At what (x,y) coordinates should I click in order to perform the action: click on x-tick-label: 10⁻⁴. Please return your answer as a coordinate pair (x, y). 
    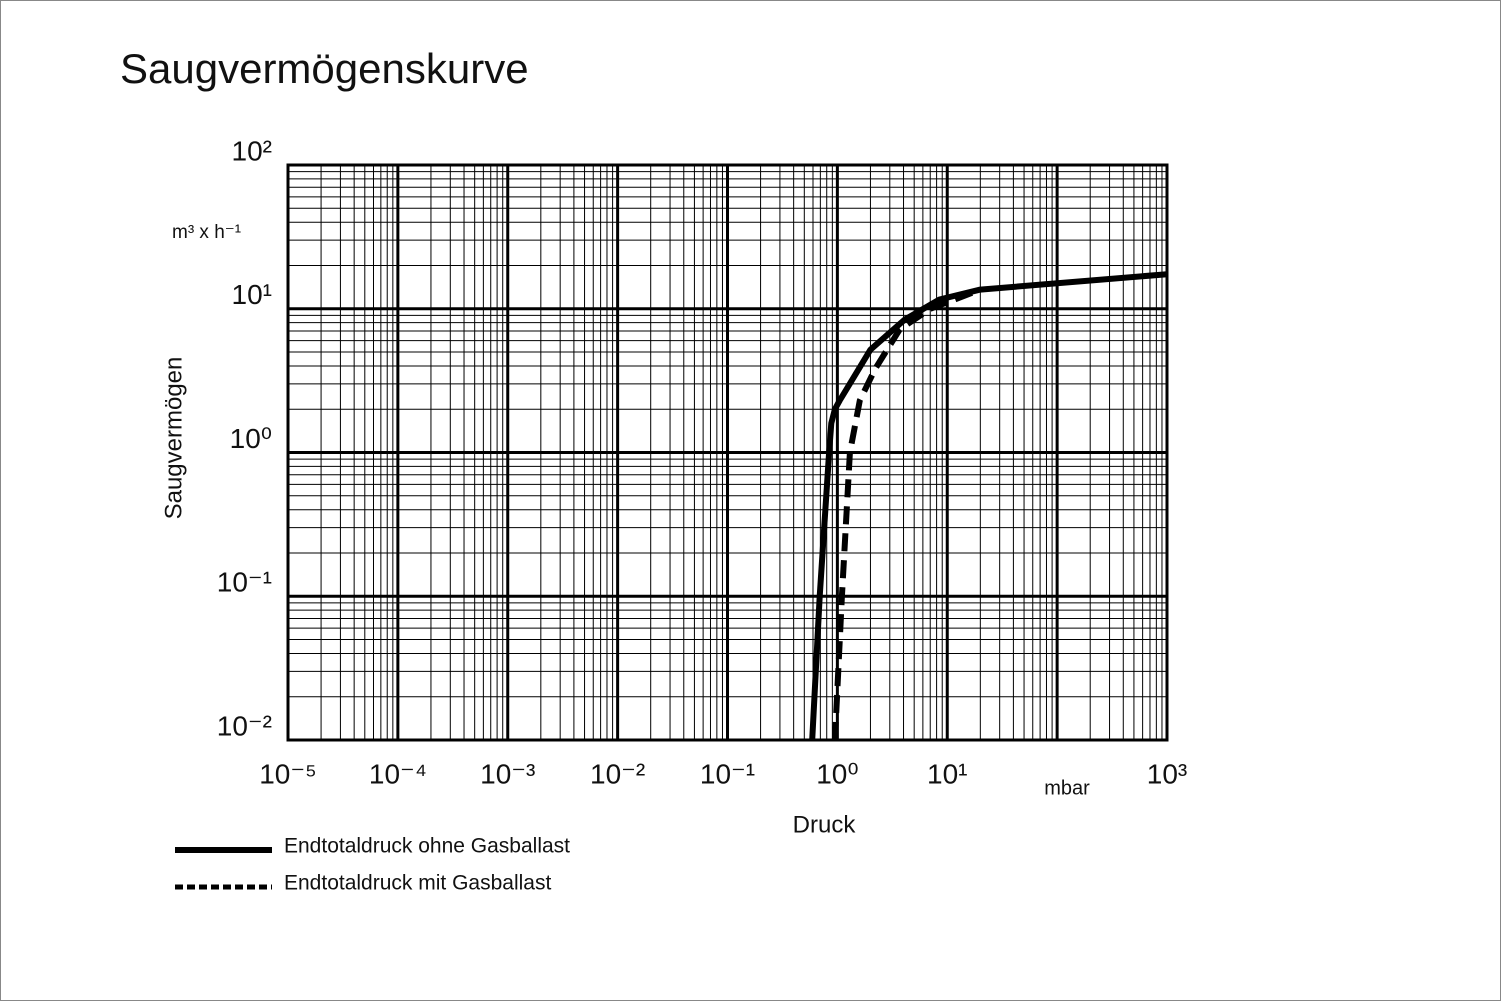
    Looking at the image, I should click on (398, 773).